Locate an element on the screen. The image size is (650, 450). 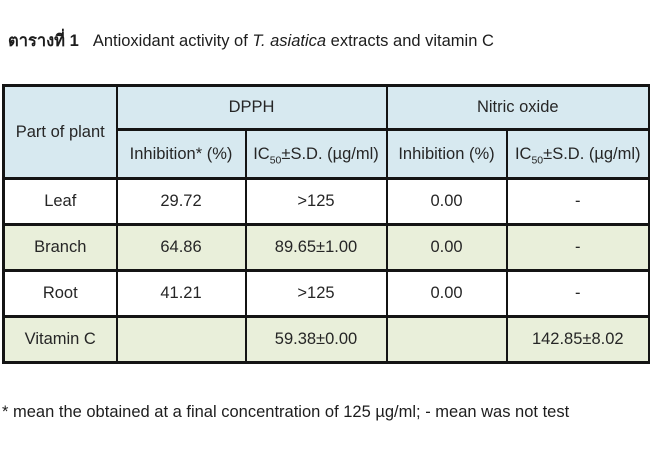
header-no-ic50: IC50±S.D. (µg/ml) is located at coordinates (577, 154).